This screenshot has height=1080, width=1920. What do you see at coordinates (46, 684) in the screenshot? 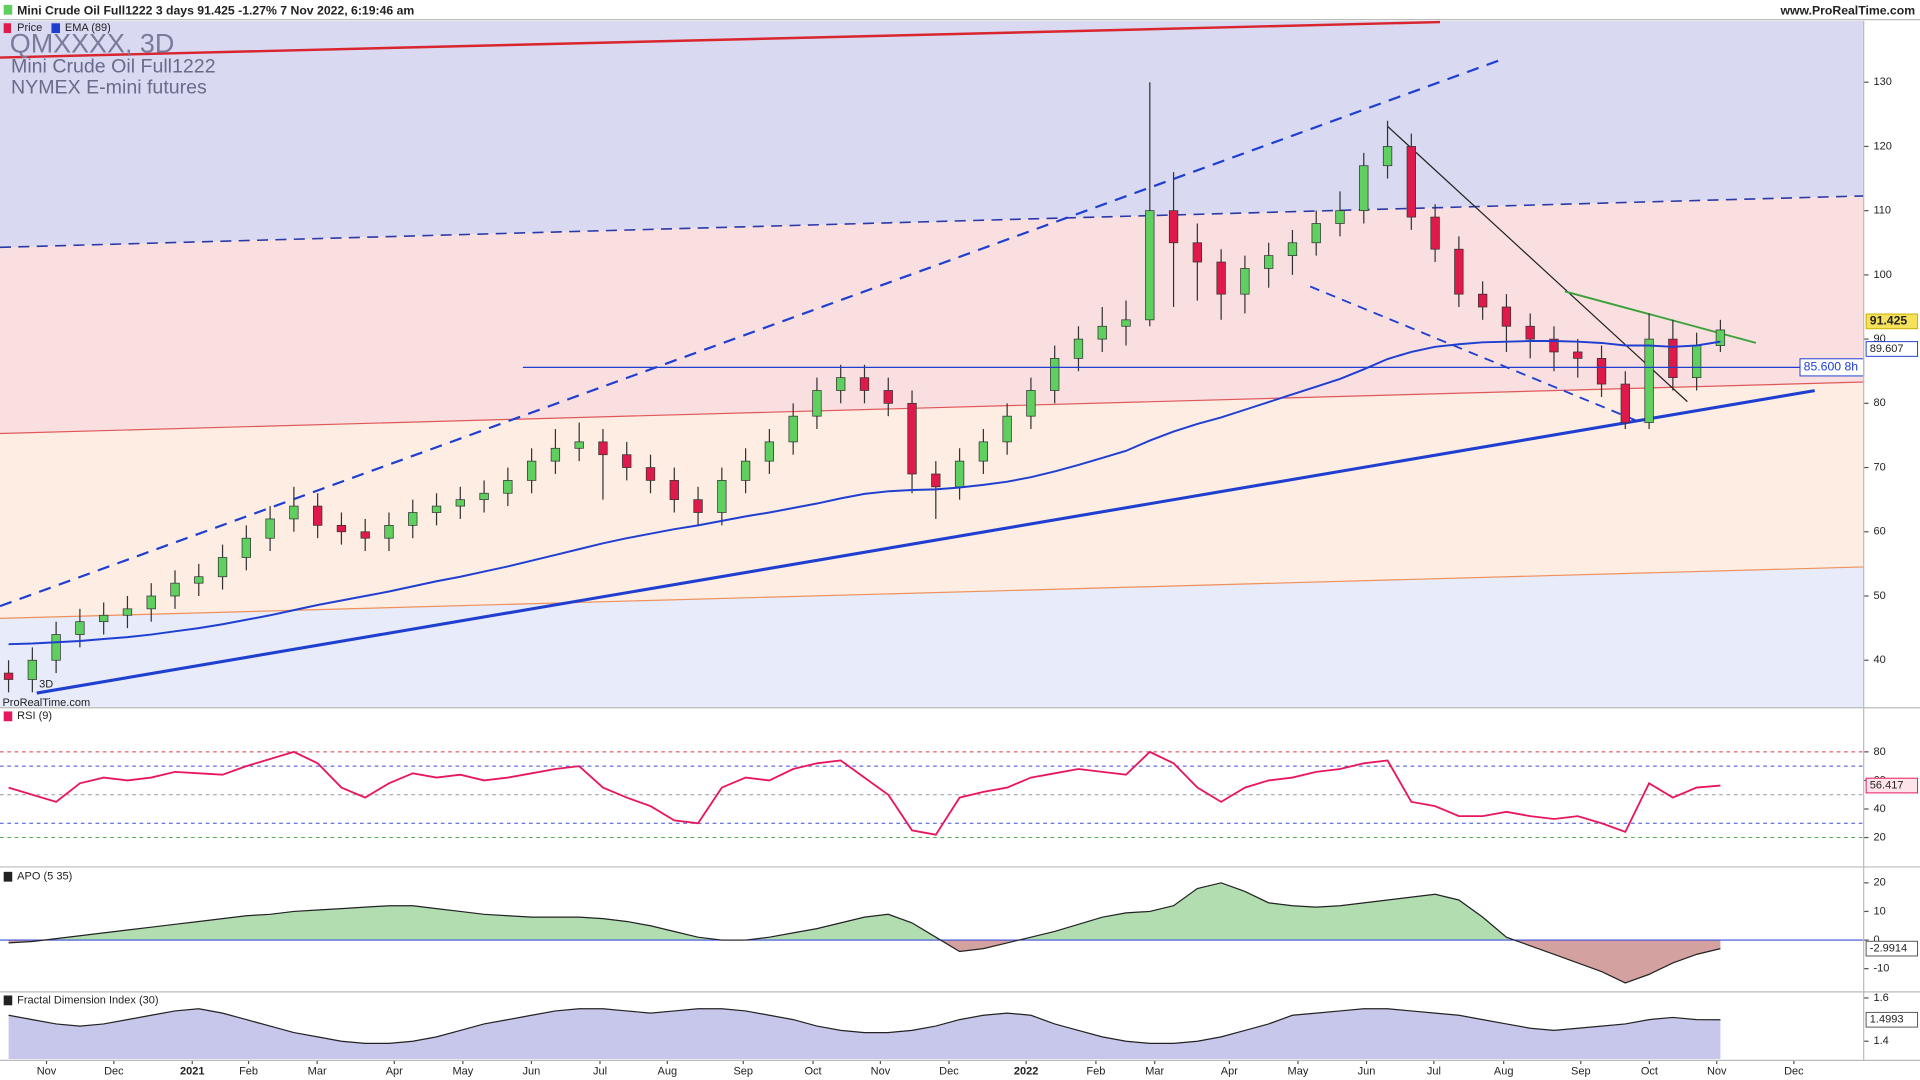
I see `interval-label: 3D` at bounding box center [46, 684].